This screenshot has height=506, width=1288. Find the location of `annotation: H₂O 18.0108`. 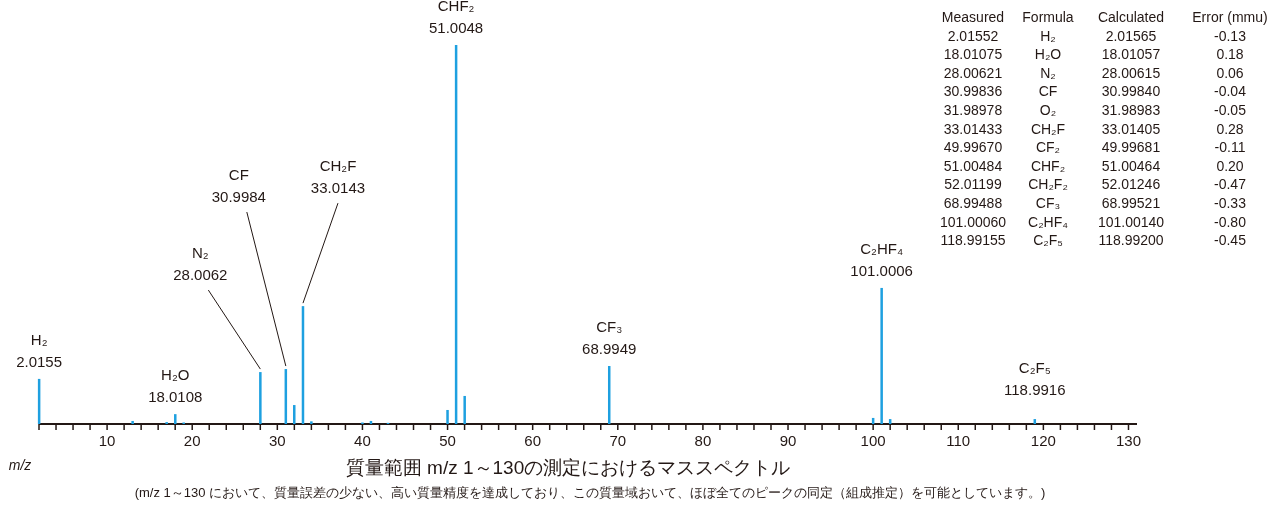

annotation: H₂O 18.0108 is located at coordinates (175, 386).